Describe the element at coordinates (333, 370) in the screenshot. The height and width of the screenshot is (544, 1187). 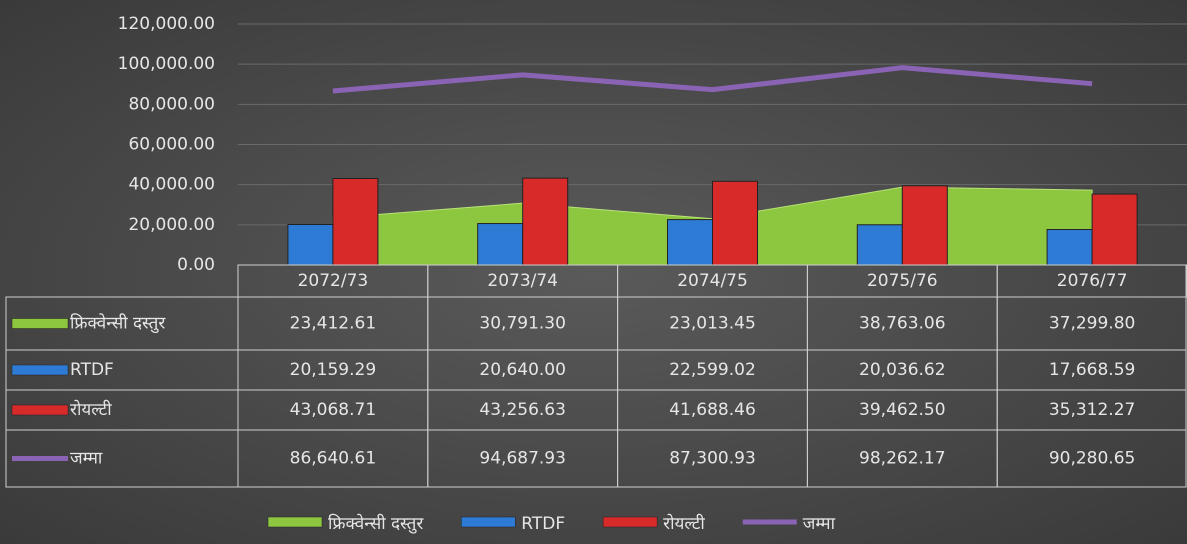
I see `table-value: 20,159.29` at that location.